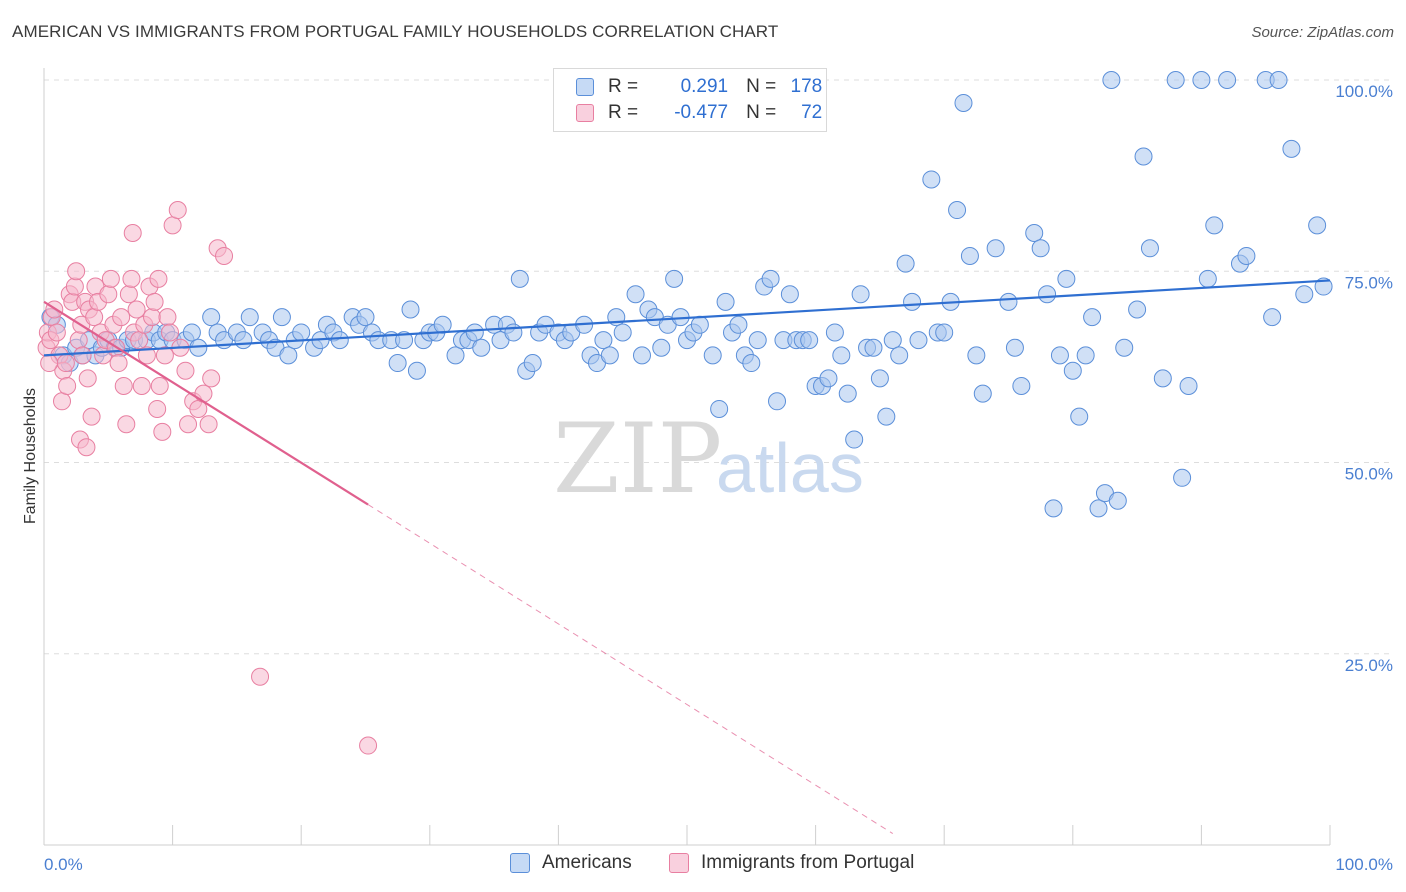  Describe the element at coordinates (704, 86) in the screenshot. I see `legend-r-value-americans: 0.291` at that location.